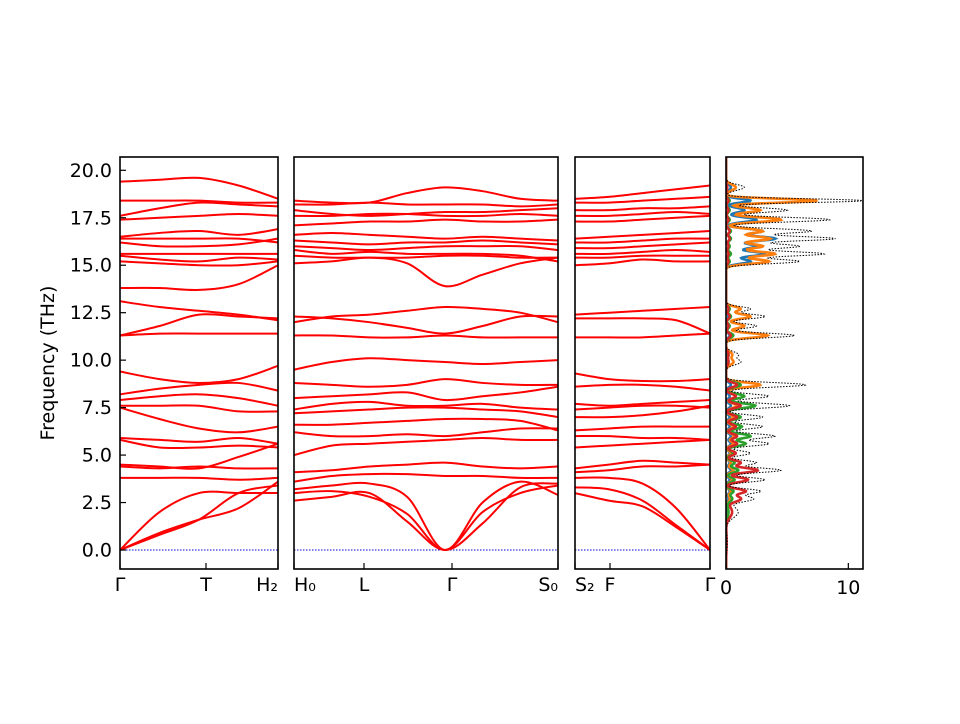 The image size is (960, 724). I want to click on y-axis-label: Frequency (THz), so click(48, 363).